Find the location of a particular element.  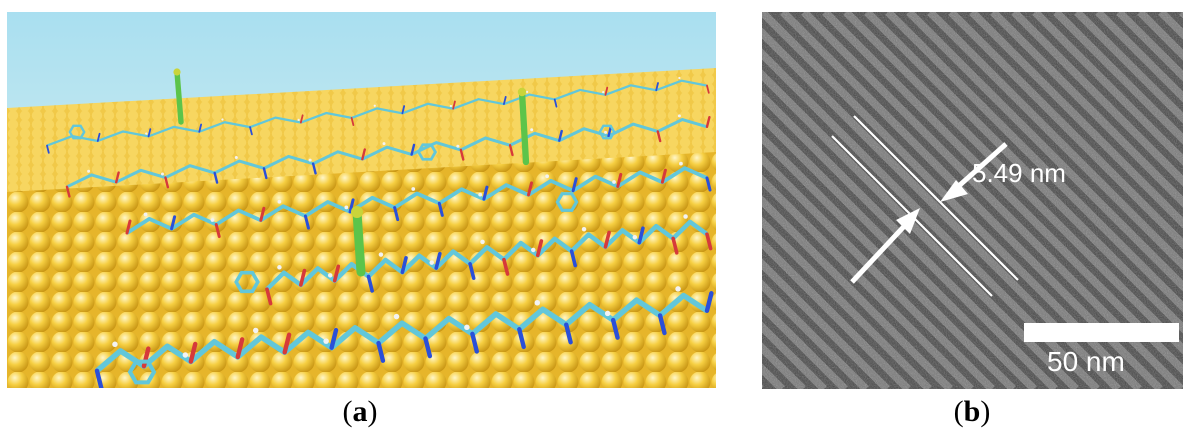

arrow-left-shaft is located at coordinates (881, 251).